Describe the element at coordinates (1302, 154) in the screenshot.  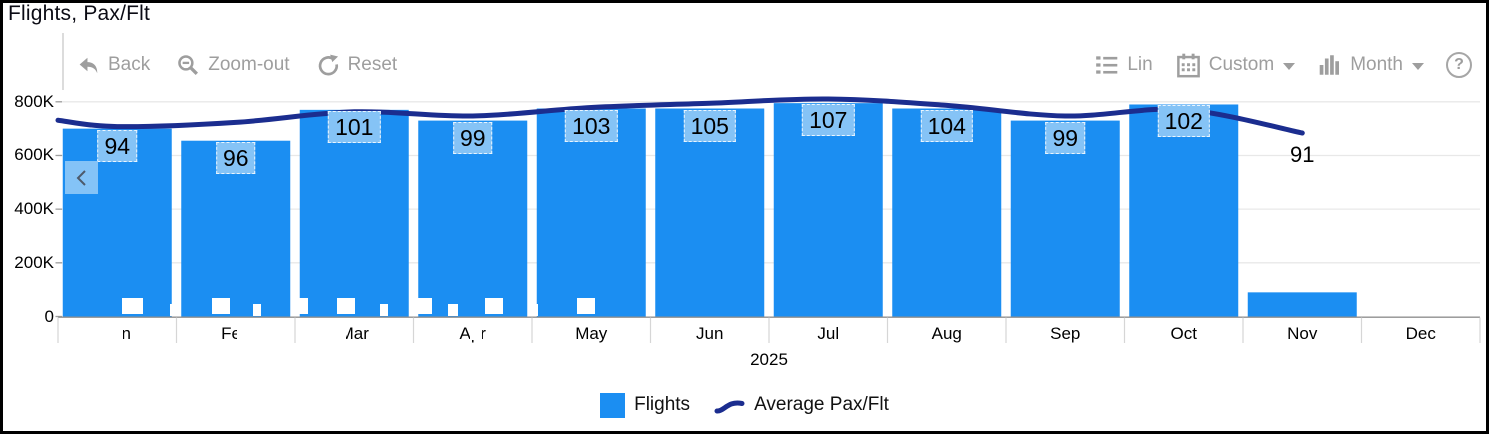
I see `value-label-nov: 91` at that location.